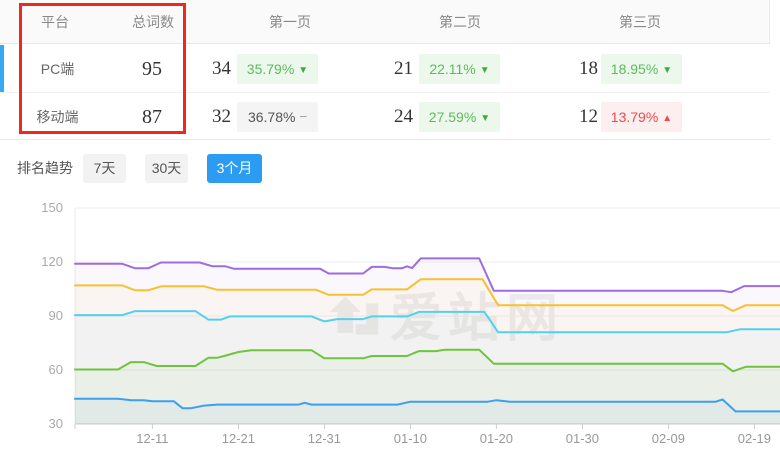 Image resolution: width=780 pixels, height=451 pixels. I want to click on x-axis-tick-label: 12-11, so click(152, 438).